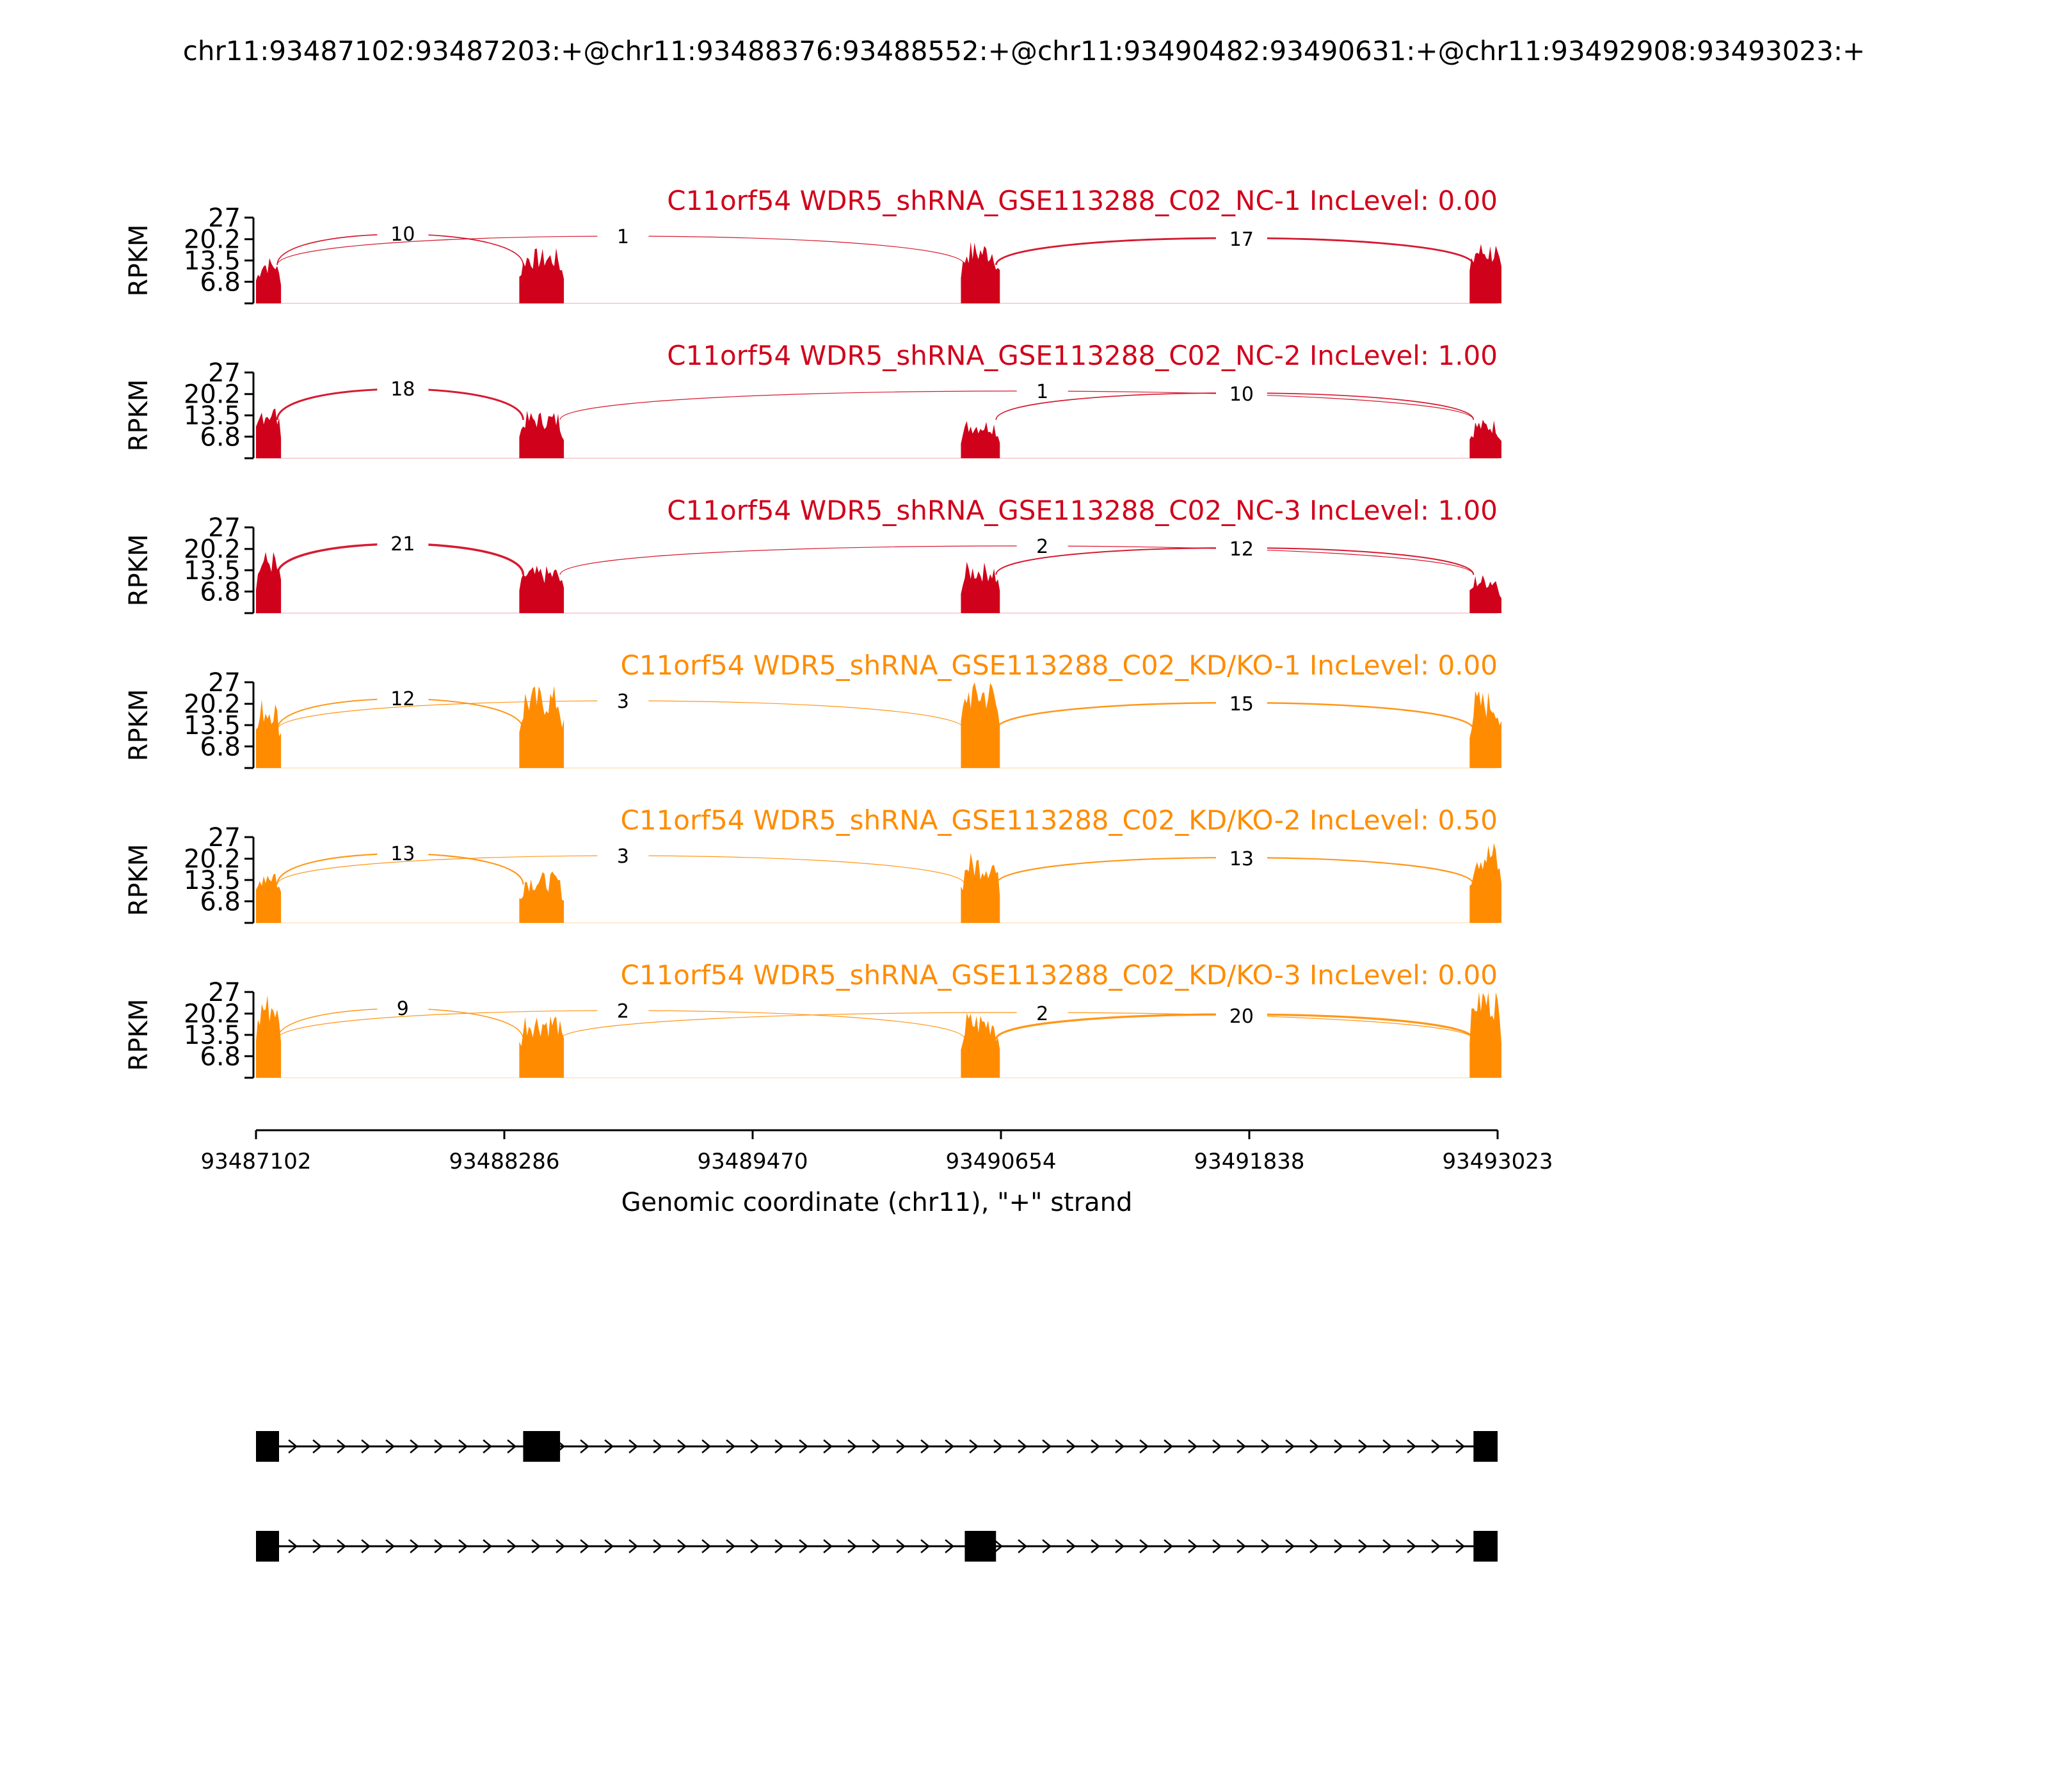 The image size is (2048, 1792). What do you see at coordinates (1241, 239) in the screenshot?
I see `junction-count: 17` at bounding box center [1241, 239].